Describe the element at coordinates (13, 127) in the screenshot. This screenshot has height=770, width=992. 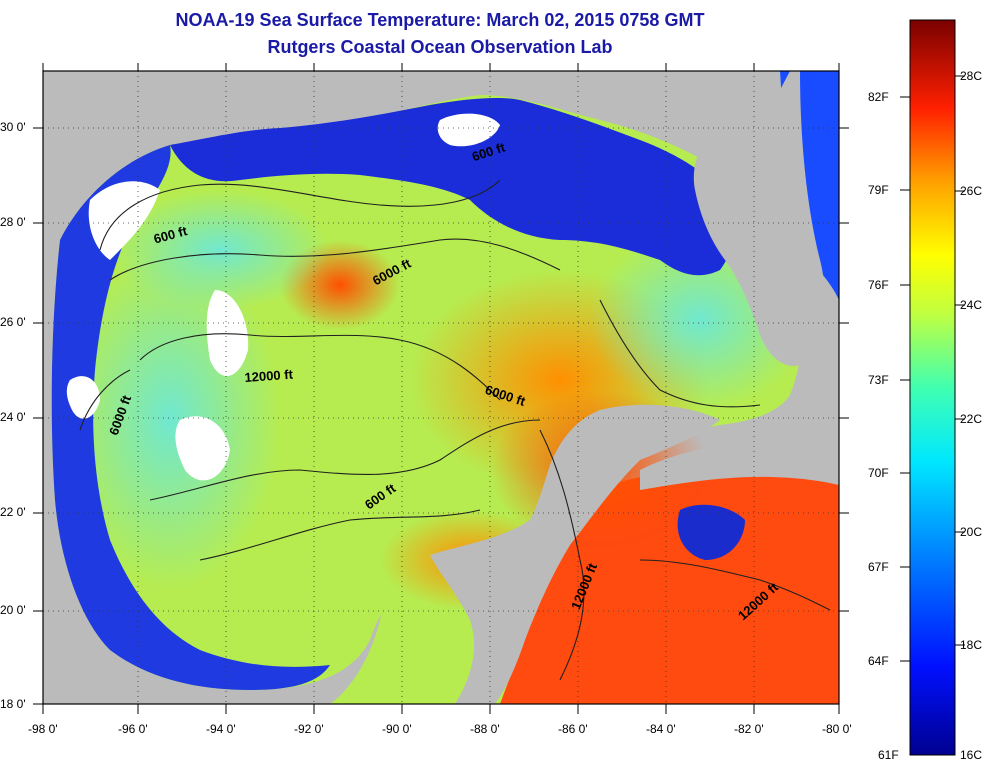
I see `lat-label: 30 0'` at that location.